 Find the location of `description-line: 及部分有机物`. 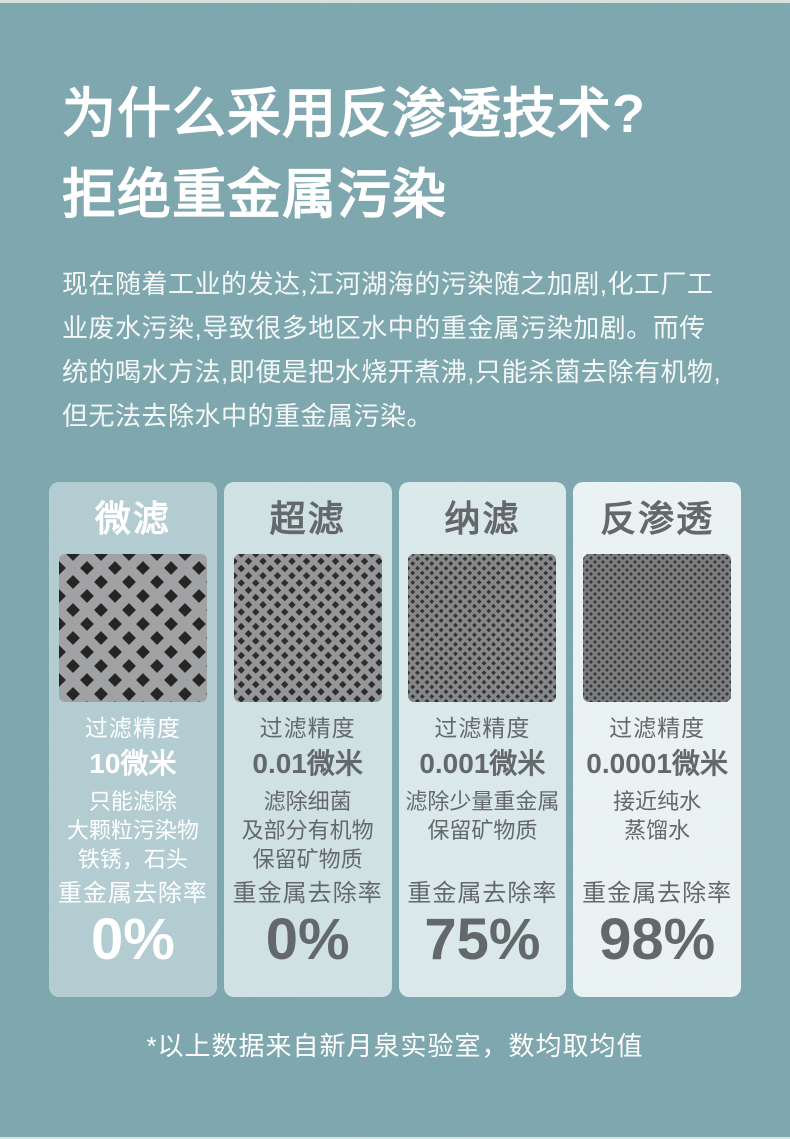

description-line: 及部分有机物 is located at coordinates (307, 830).